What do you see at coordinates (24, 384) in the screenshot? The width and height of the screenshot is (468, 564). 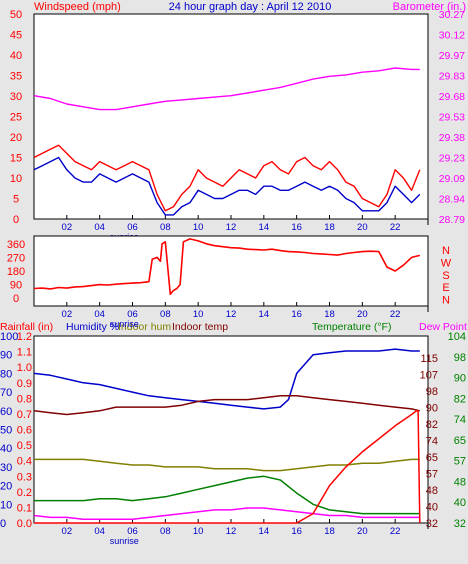 I see `rainfall-tick-label: 0.9` at bounding box center [24, 384].